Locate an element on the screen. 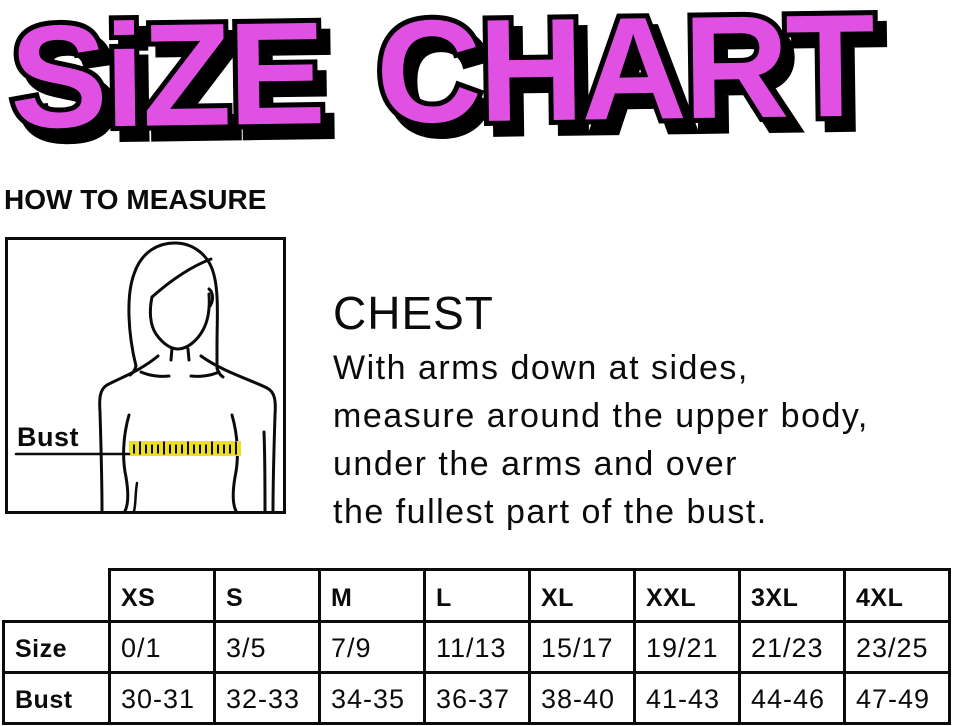 The image size is (953, 726). body-figure-illustration is located at coordinates (145, 376).